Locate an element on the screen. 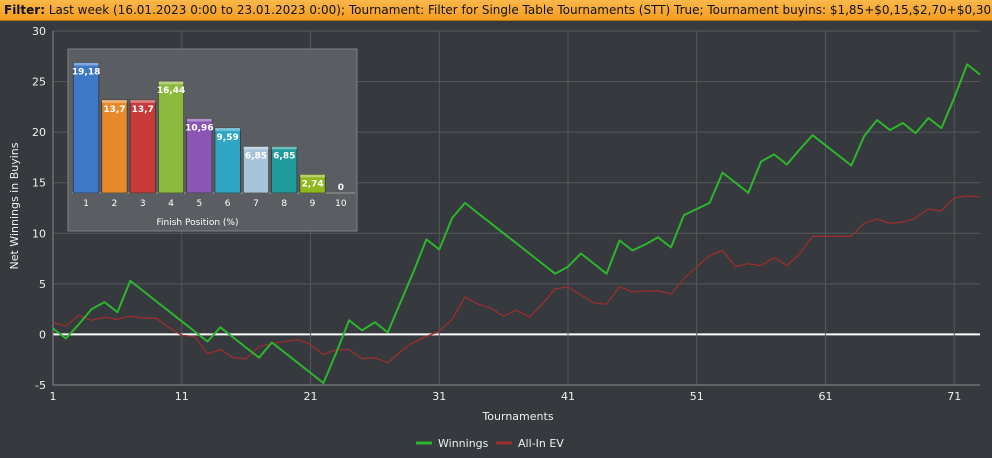  finish-bar-value: 9,59 is located at coordinates (228, 138).